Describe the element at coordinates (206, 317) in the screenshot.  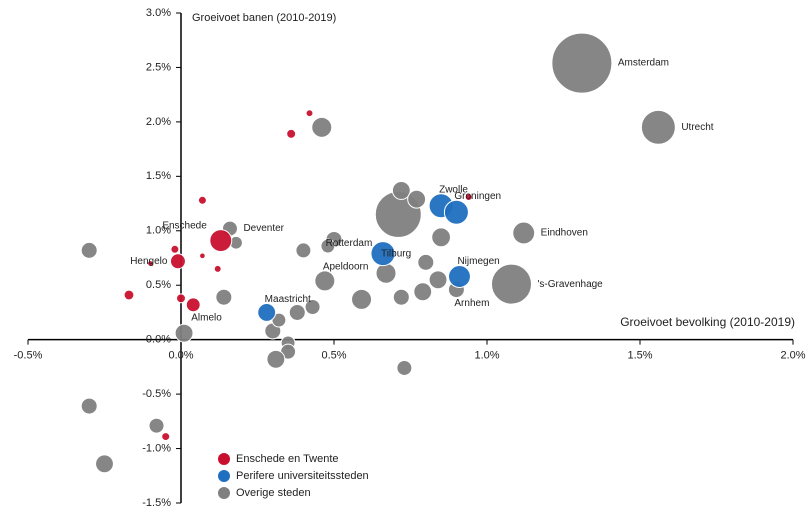
I see `point-label: Almelo` at that location.